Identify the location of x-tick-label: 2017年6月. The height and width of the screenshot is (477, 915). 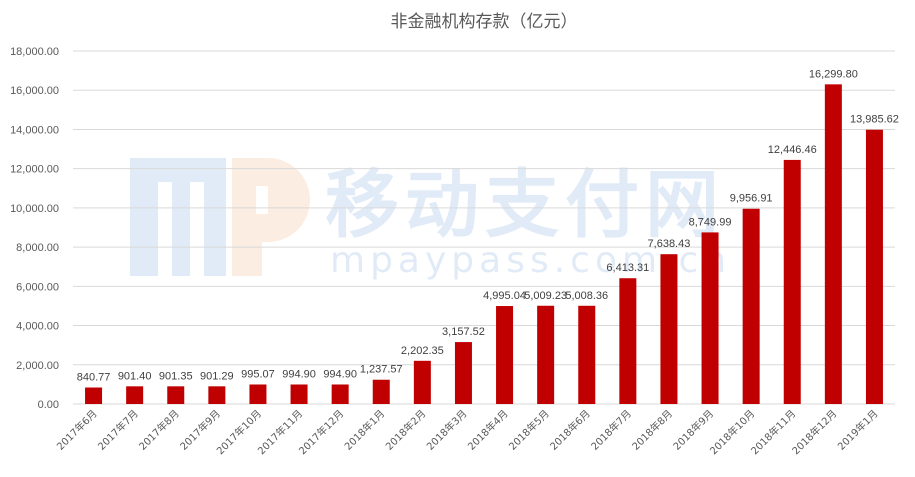
(77, 430).